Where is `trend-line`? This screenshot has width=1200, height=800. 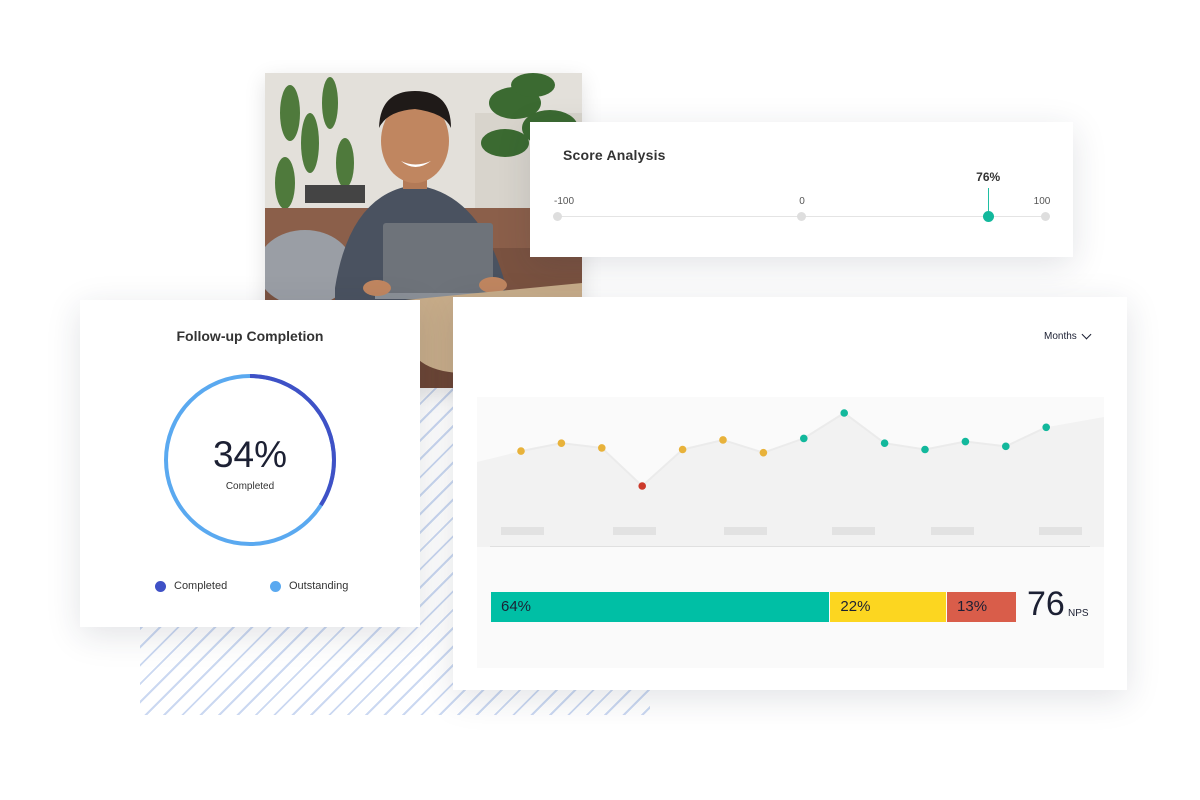
trend-line is located at coordinates (783, 449).